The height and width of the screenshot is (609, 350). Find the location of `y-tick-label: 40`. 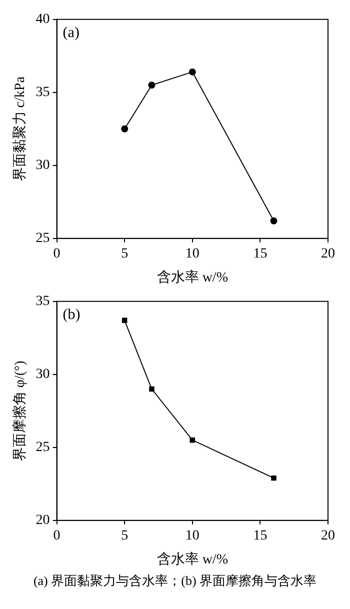

y-tick-label: 40 is located at coordinates (43, 20).